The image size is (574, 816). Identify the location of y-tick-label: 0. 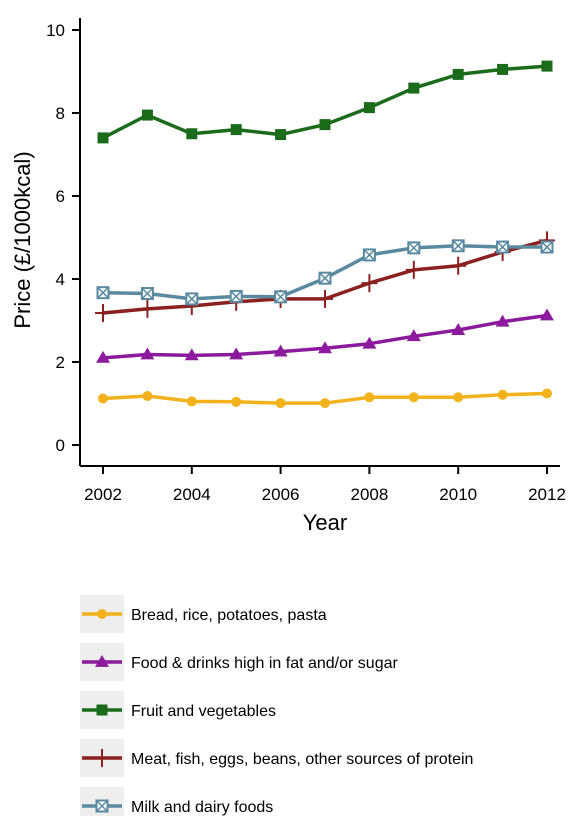
(60, 445).